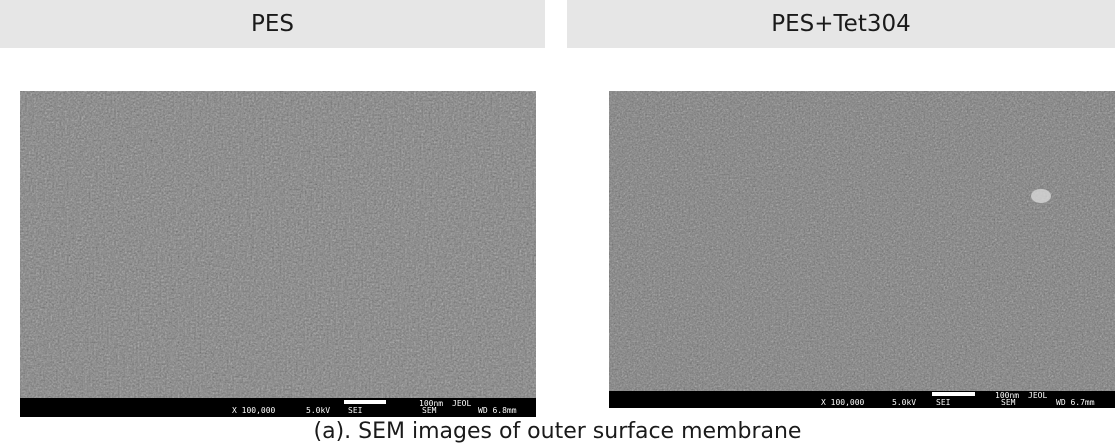  I want to click on working-distance: WD 6.8mm, so click(497, 410).